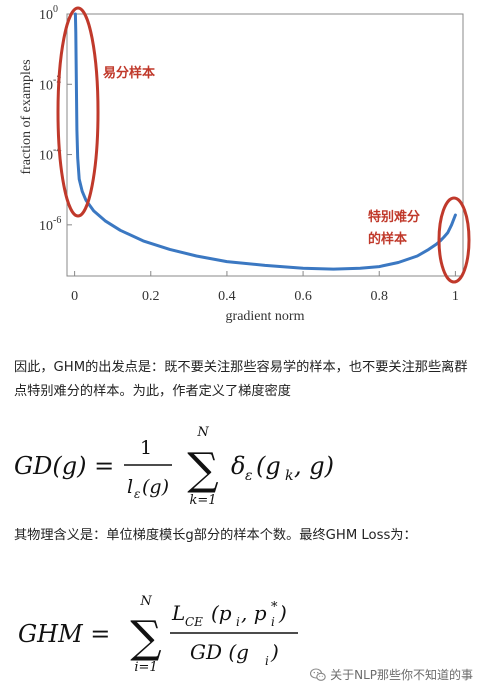 This screenshot has width=487, height=691. I want to click on formula1-sum-top: N, so click(202, 432).